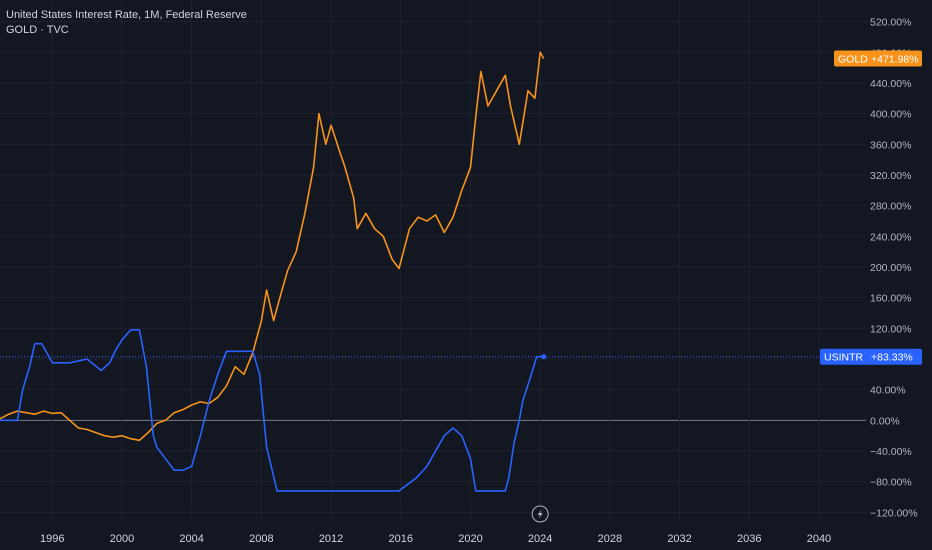 This screenshot has height=550, width=932. What do you see at coordinates (679, 539) in the screenshot?
I see `x-tick-label: 2032` at bounding box center [679, 539].